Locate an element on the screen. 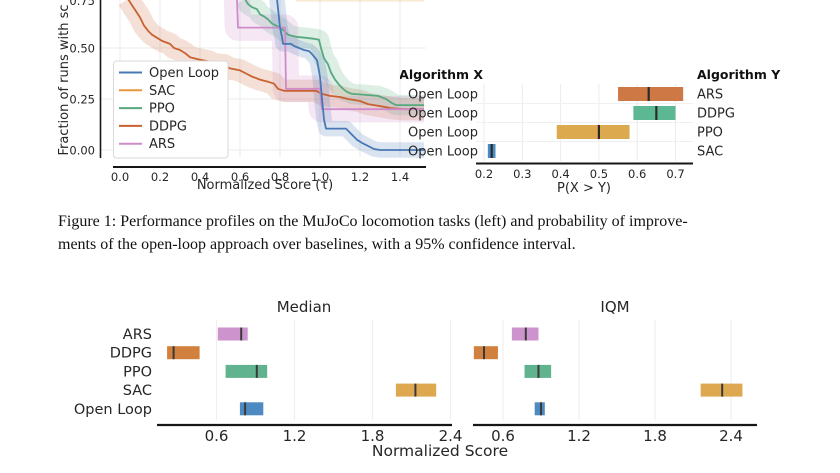 The width and height of the screenshot is (840, 473). row-label: PPO is located at coordinates (137, 372).